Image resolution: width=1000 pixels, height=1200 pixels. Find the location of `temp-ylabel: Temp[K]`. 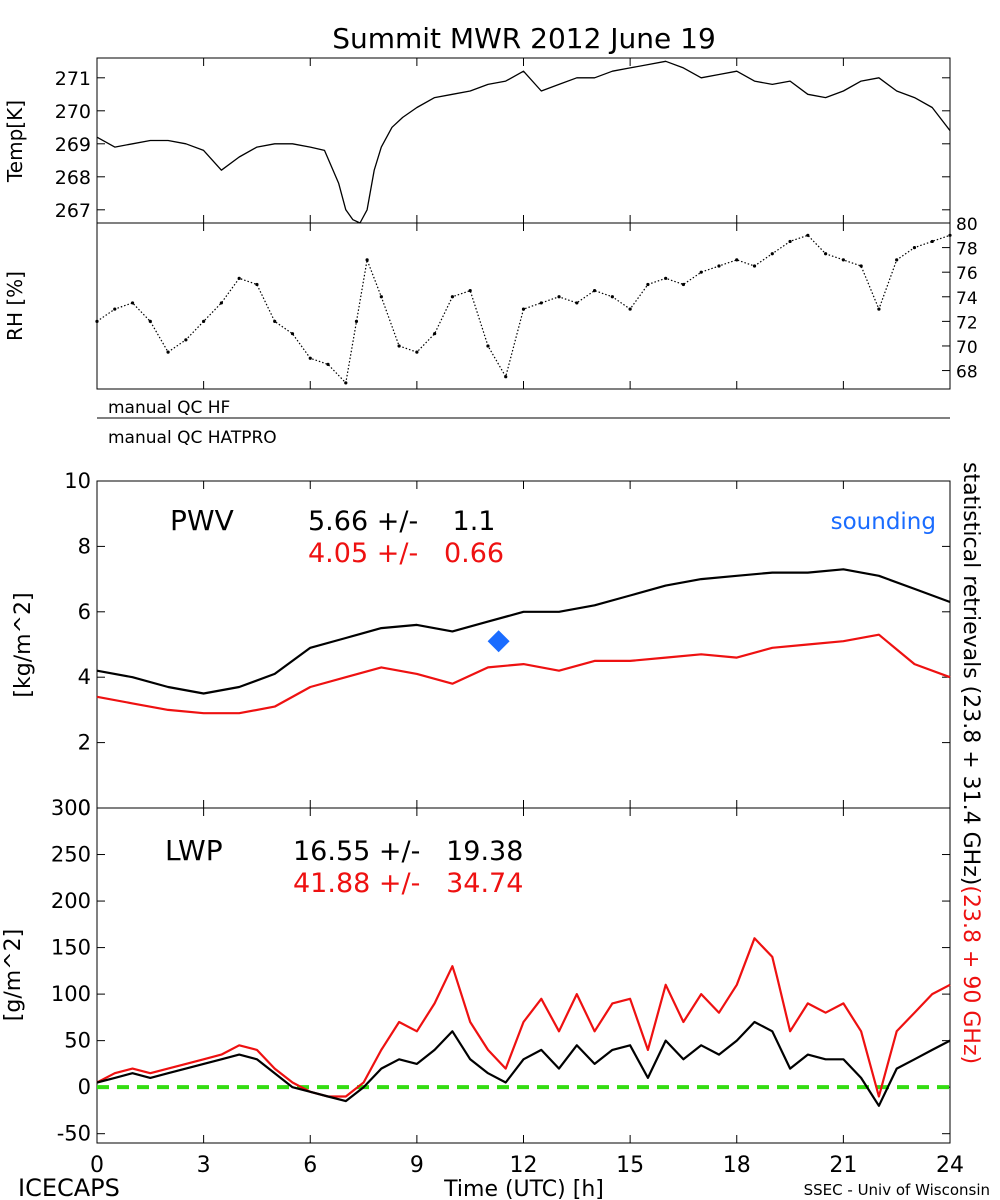

temp-ylabel: Temp[K] is located at coordinates (15, 141).